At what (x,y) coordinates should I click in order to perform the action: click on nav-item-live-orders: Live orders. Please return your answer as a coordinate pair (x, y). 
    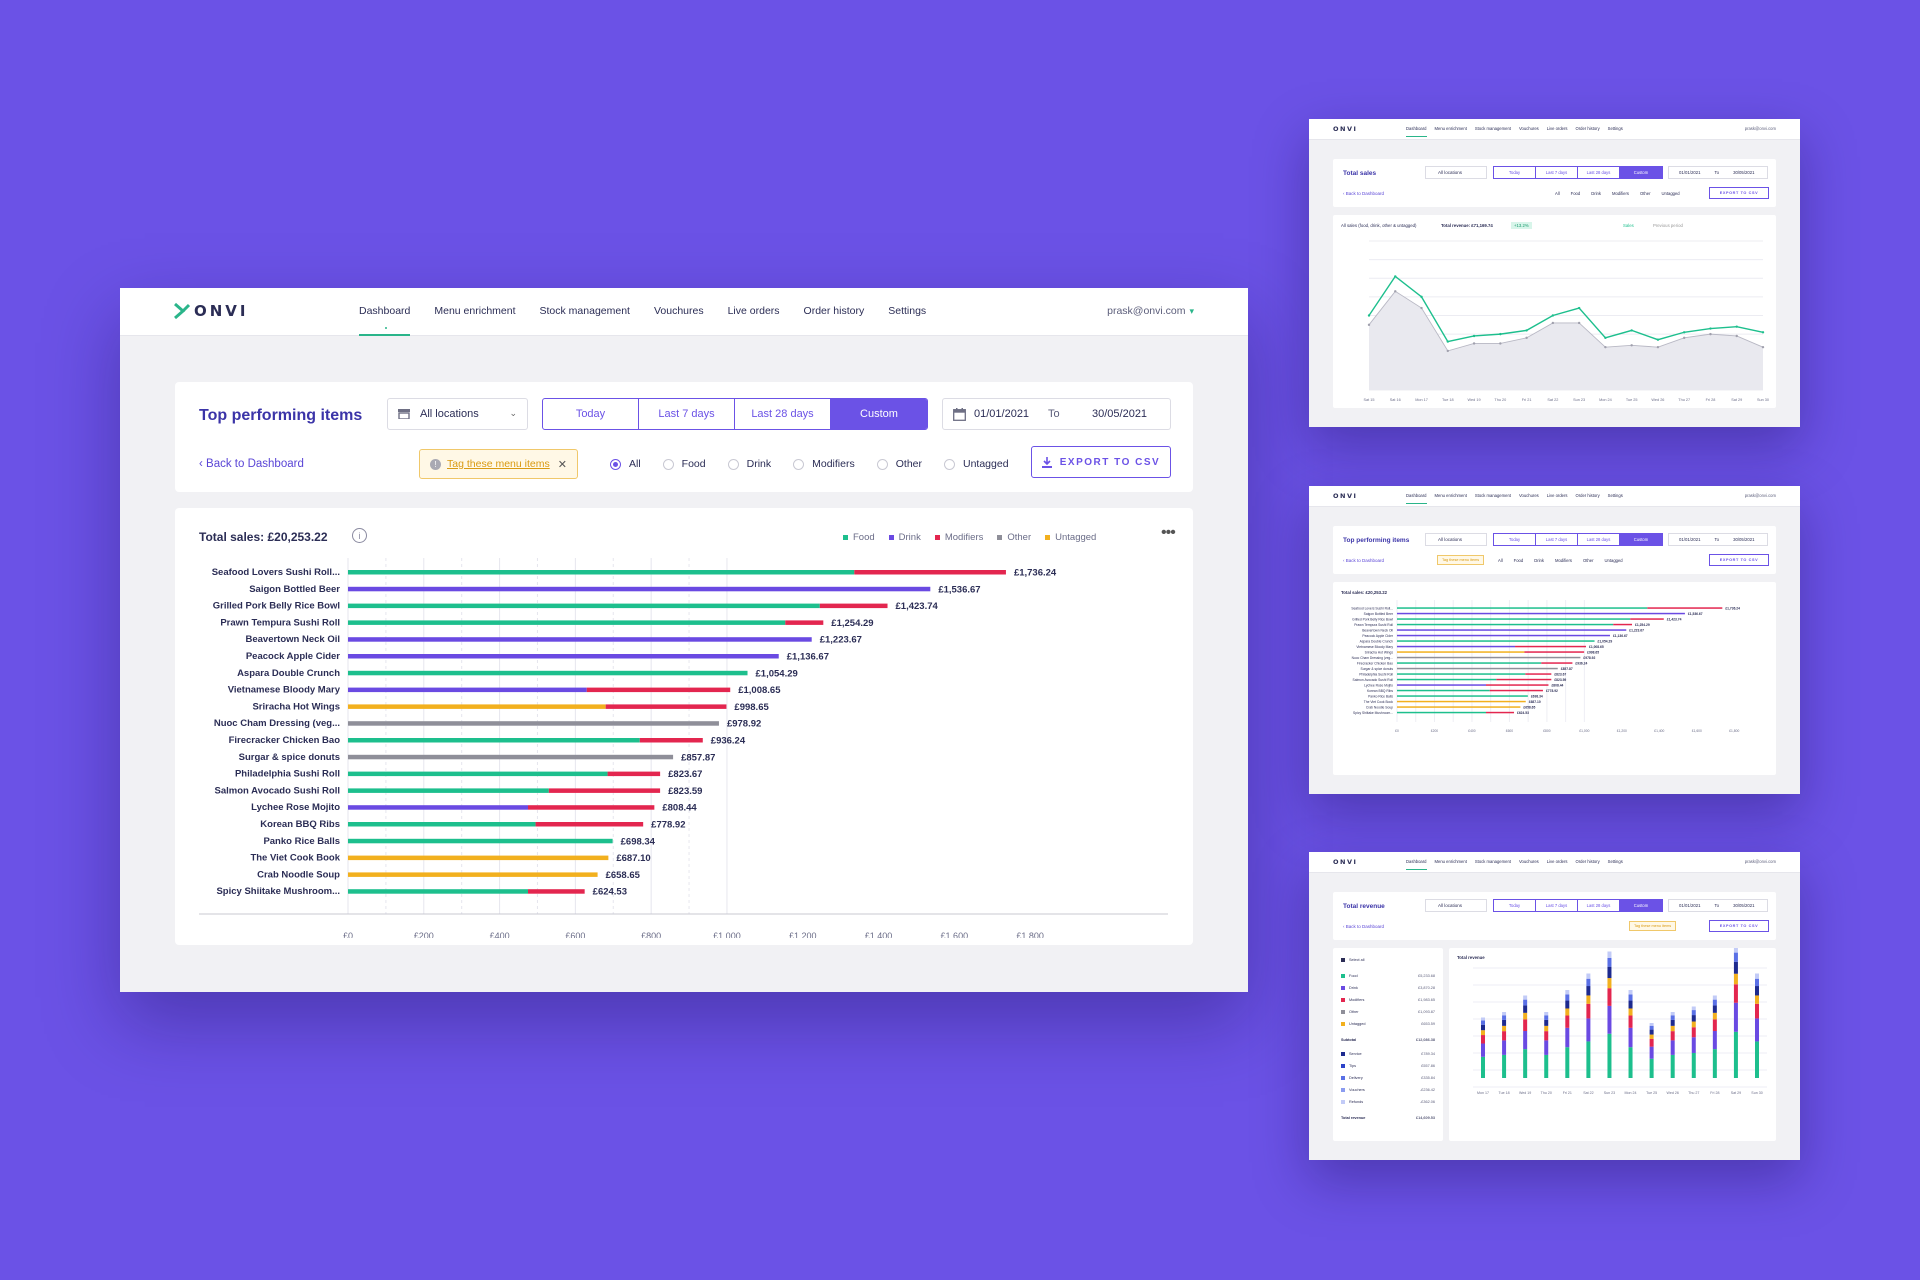
    Looking at the image, I should click on (753, 311).